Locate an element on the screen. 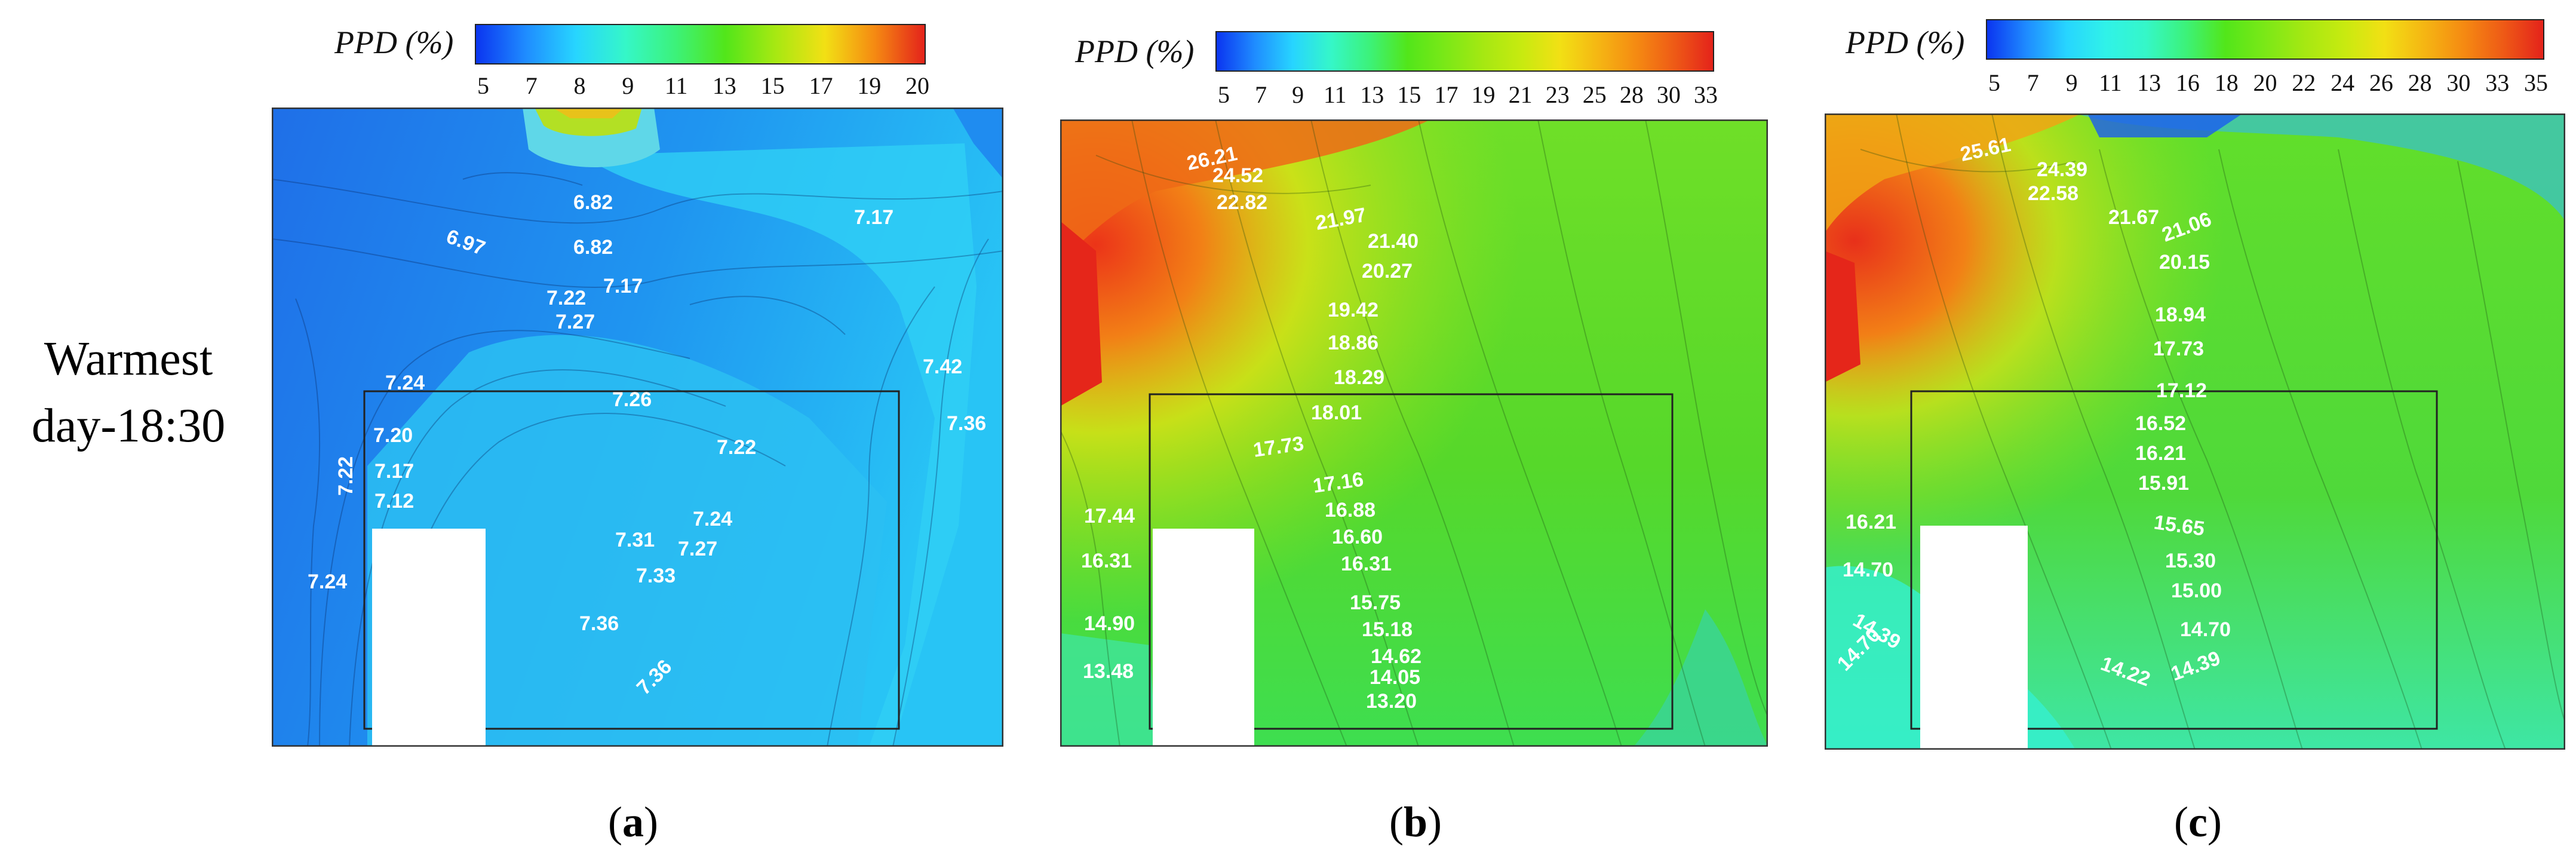 The image size is (2576, 856). contour-label: 14.90 is located at coordinates (1109, 623).